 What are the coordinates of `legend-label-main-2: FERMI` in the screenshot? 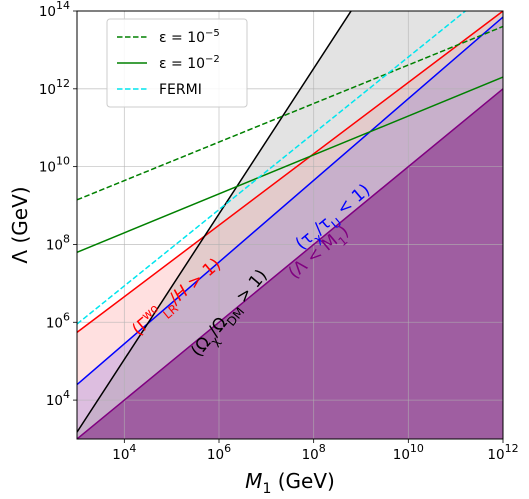 It's located at (180, 90).